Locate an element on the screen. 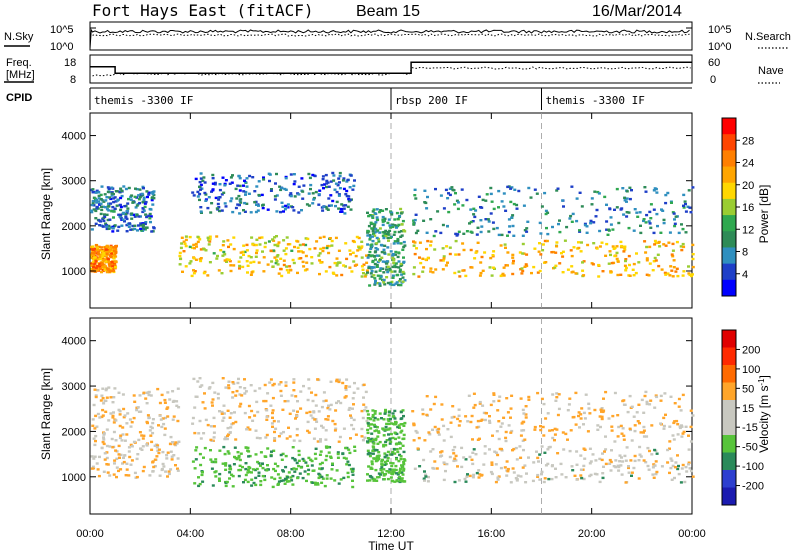 This screenshot has width=800, height=554. velocity-colorbar-tick-label: -50 is located at coordinates (750, 448).